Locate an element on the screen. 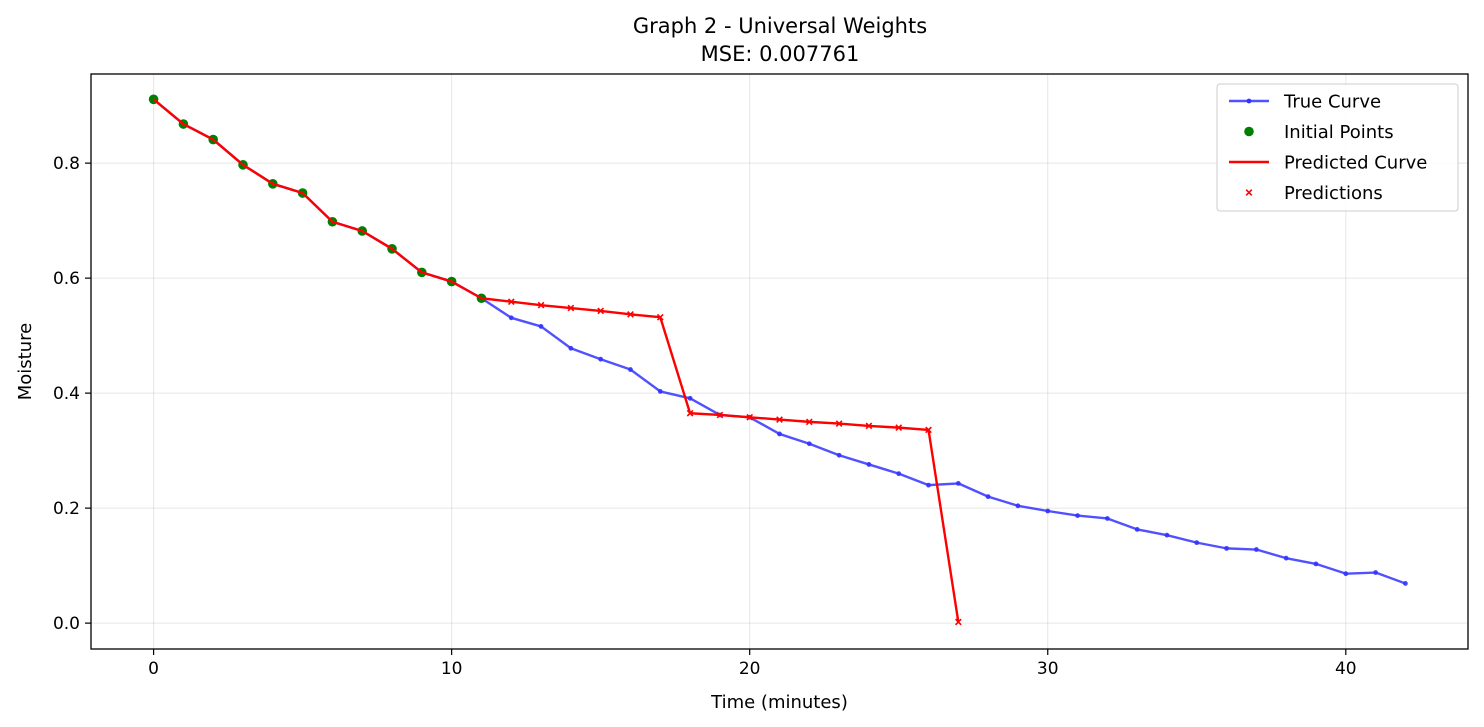  y-tick-label: 0.0 is located at coordinates (66, 624).